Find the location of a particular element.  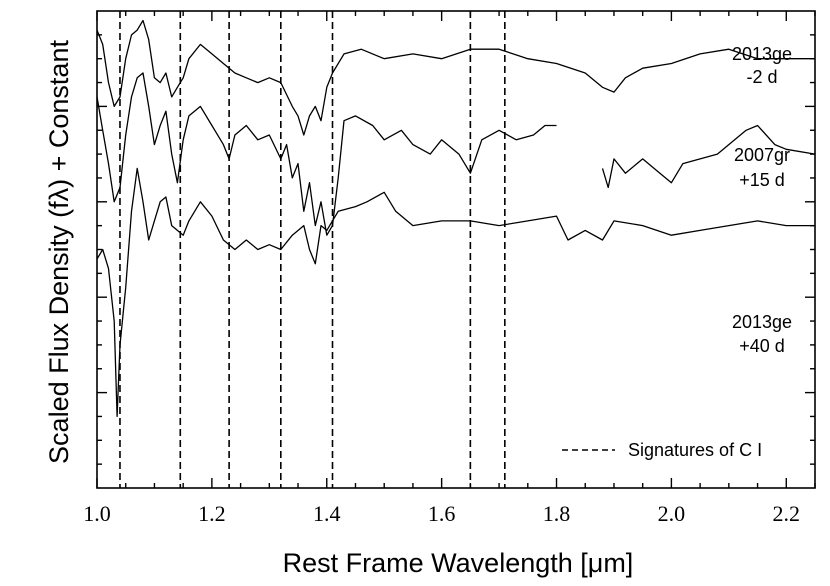

legend: Signatures of C I is located at coordinates (662, 450).